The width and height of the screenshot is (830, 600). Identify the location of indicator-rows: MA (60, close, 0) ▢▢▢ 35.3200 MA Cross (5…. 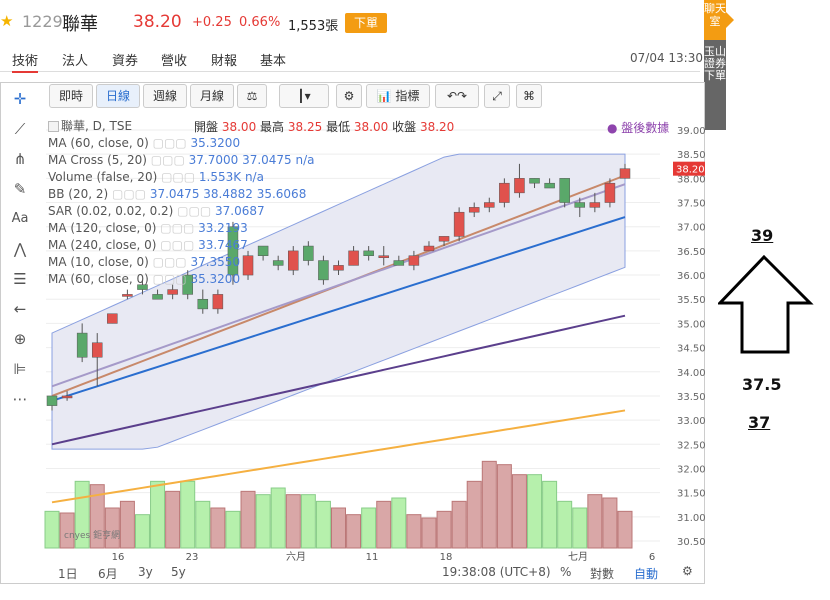
(181, 211).